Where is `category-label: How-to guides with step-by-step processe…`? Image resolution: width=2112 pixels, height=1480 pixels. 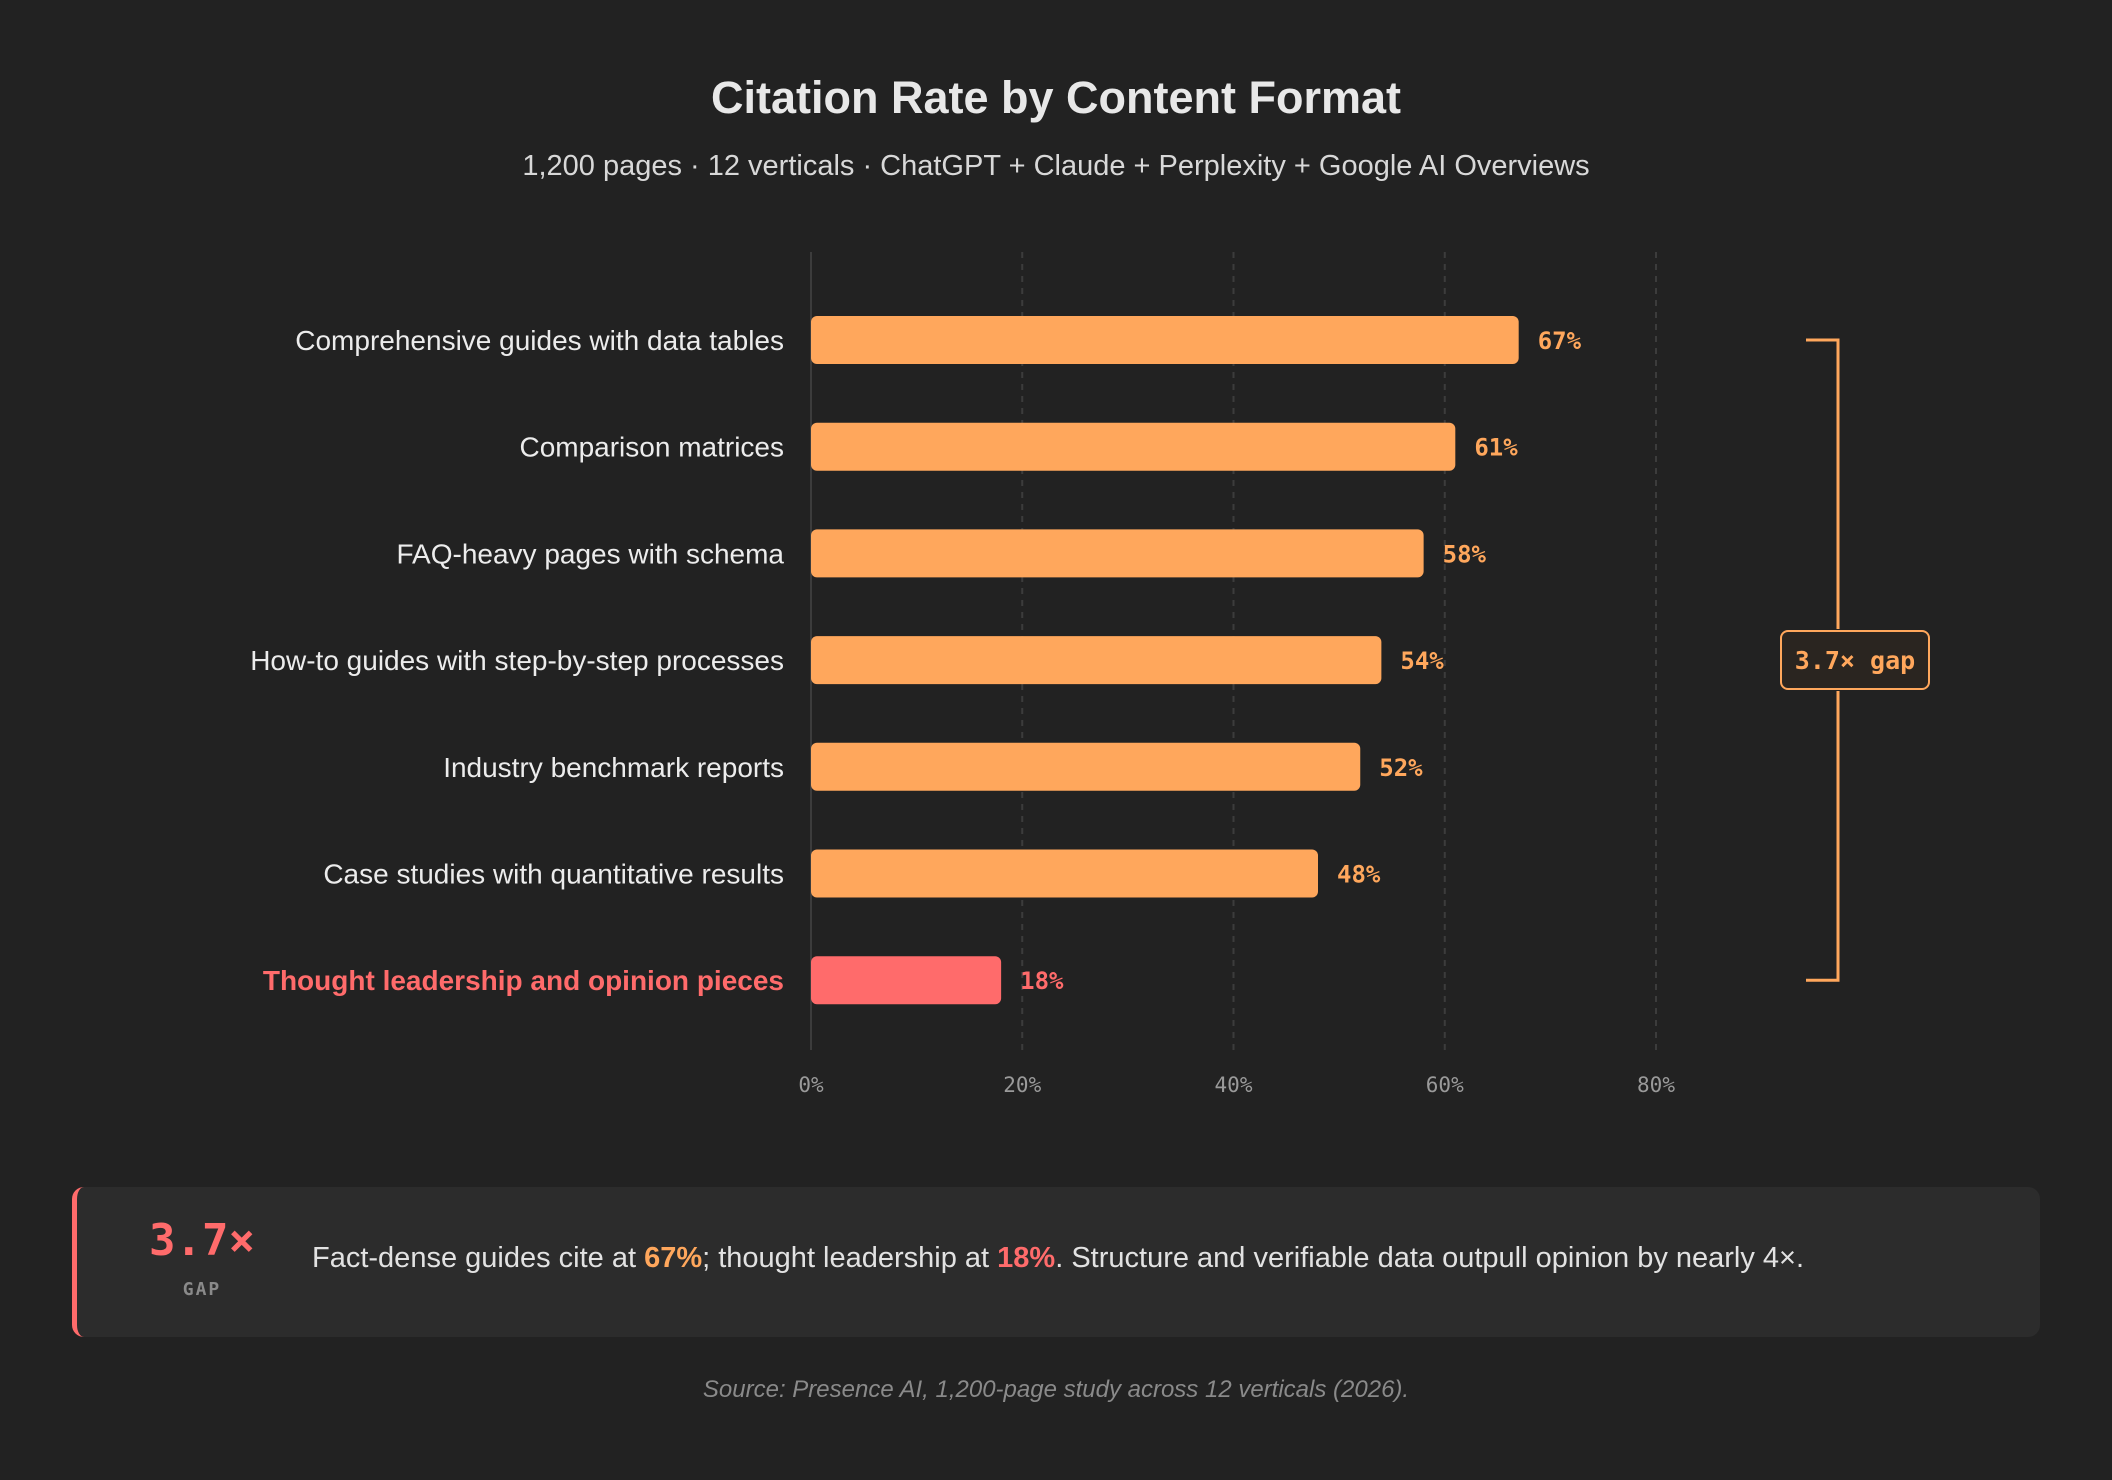 category-label: How-to guides with step-by-step processe… is located at coordinates (517, 660).